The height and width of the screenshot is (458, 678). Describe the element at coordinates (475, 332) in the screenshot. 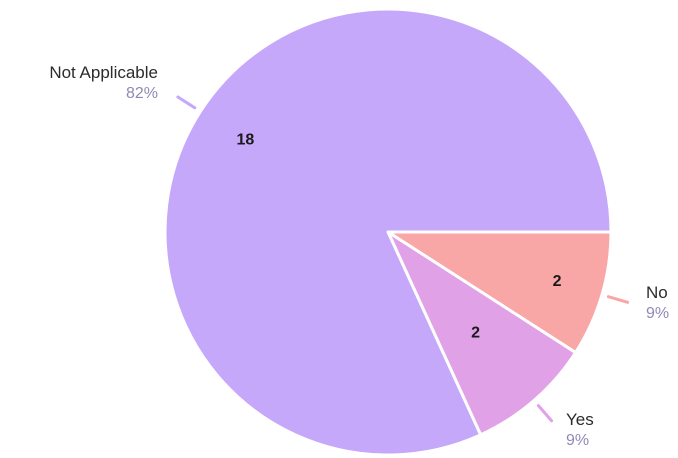

I see `slice-value-label-yes: 2` at that location.